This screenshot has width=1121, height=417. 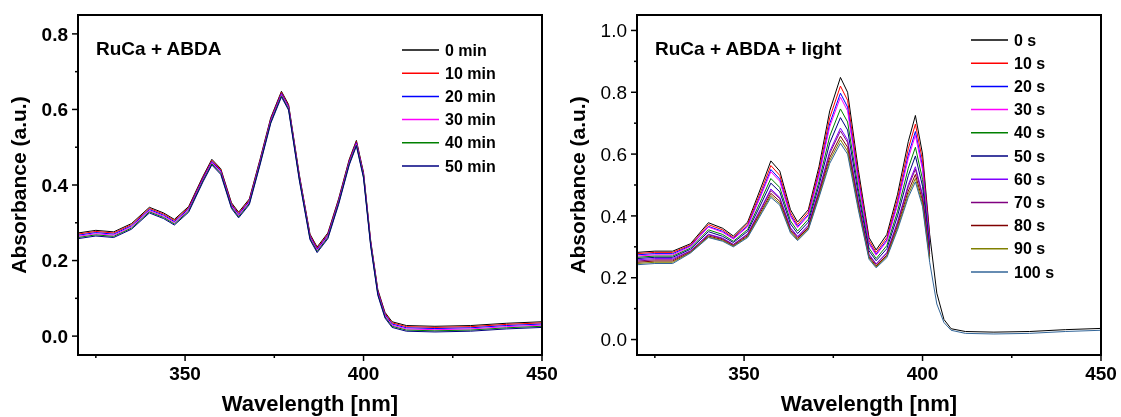 I want to click on legend-label: 30 s, so click(x=1030, y=110).